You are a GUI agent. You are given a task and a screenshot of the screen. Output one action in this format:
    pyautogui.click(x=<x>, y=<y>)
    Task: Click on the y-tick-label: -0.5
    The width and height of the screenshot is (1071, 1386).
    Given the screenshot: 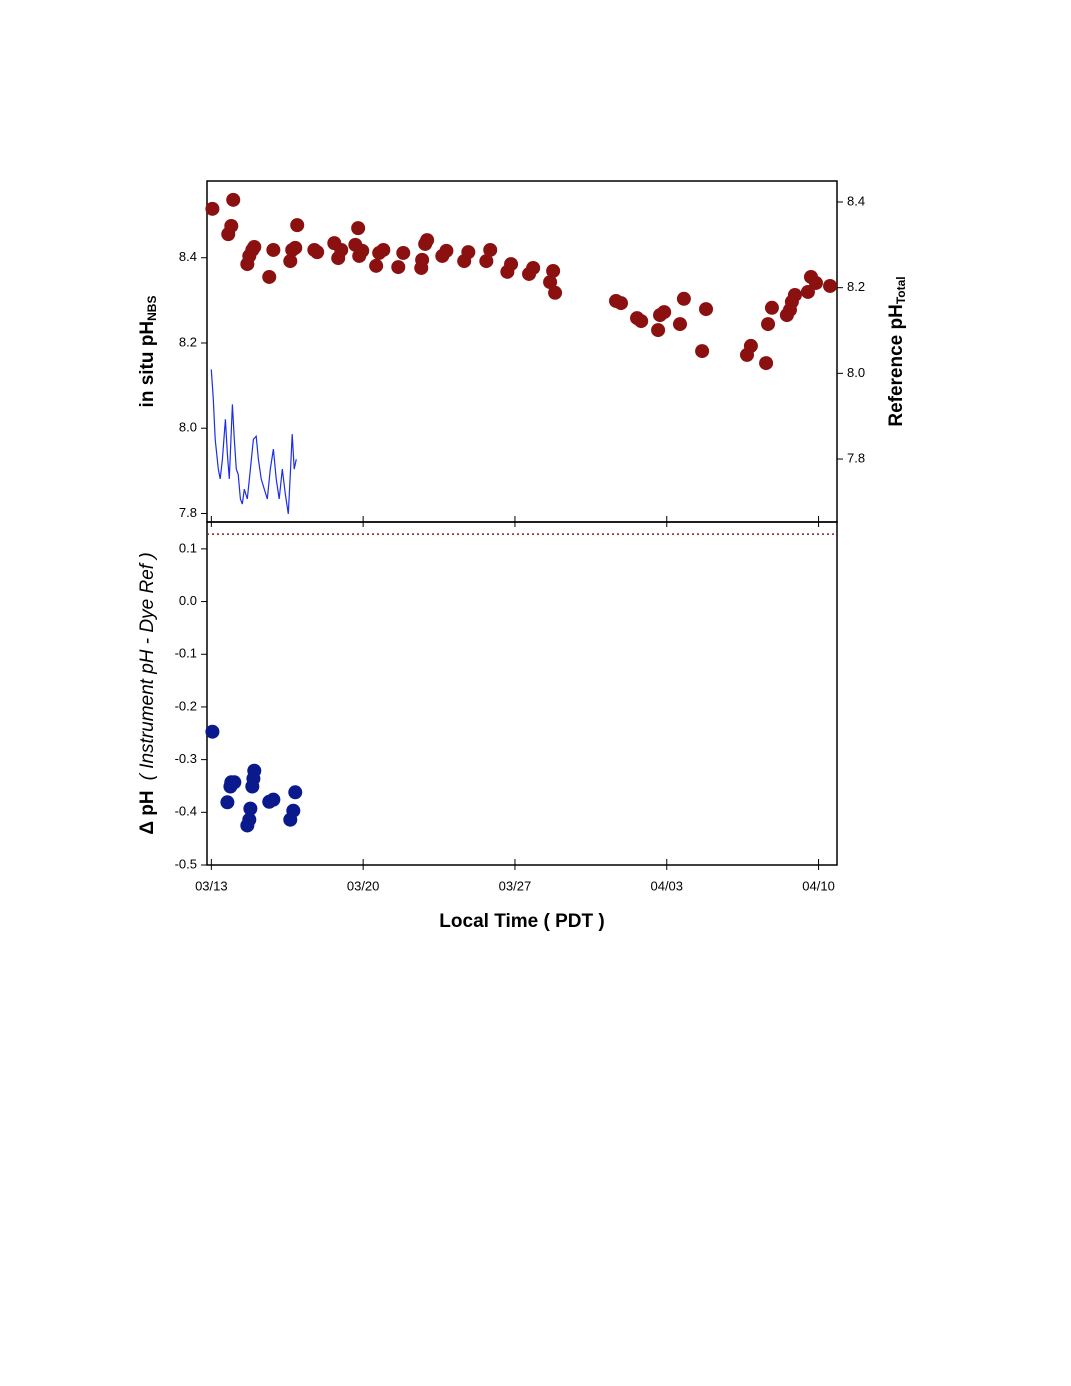 What is the action you would take?
    pyautogui.click(x=186, y=863)
    